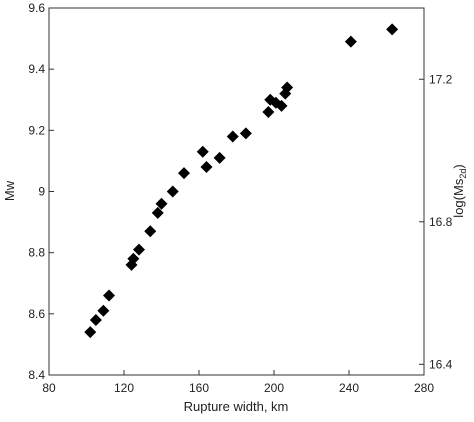 This screenshot has height=422, width=474. What do you see at coordinates (441, 79) in the screenshot?
I see `y2-tick-label: 17.2` at bounding box center [441, 79].